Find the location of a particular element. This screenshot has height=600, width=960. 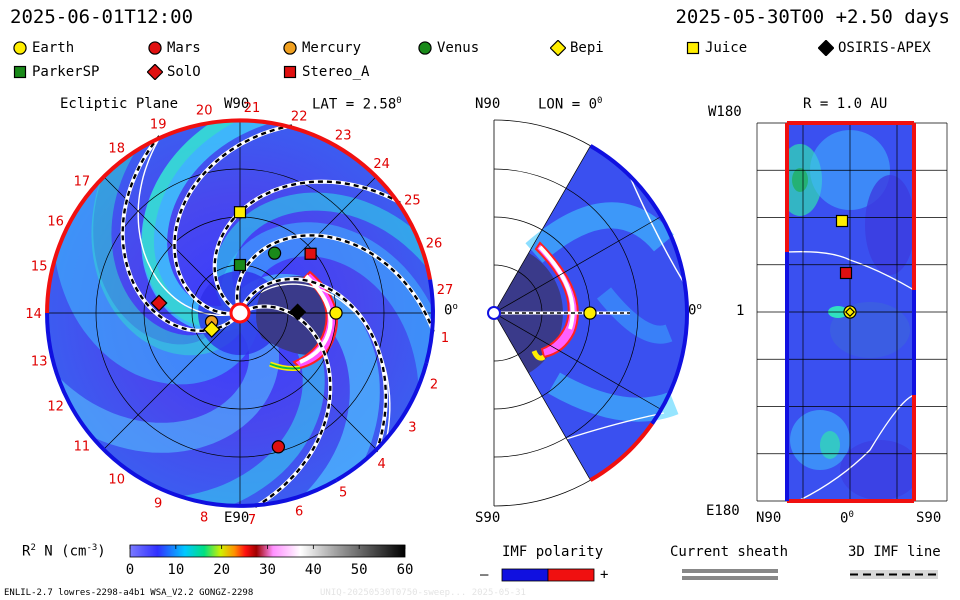

sphere-tick-n90: N90 is located at coordinates (769, 518).